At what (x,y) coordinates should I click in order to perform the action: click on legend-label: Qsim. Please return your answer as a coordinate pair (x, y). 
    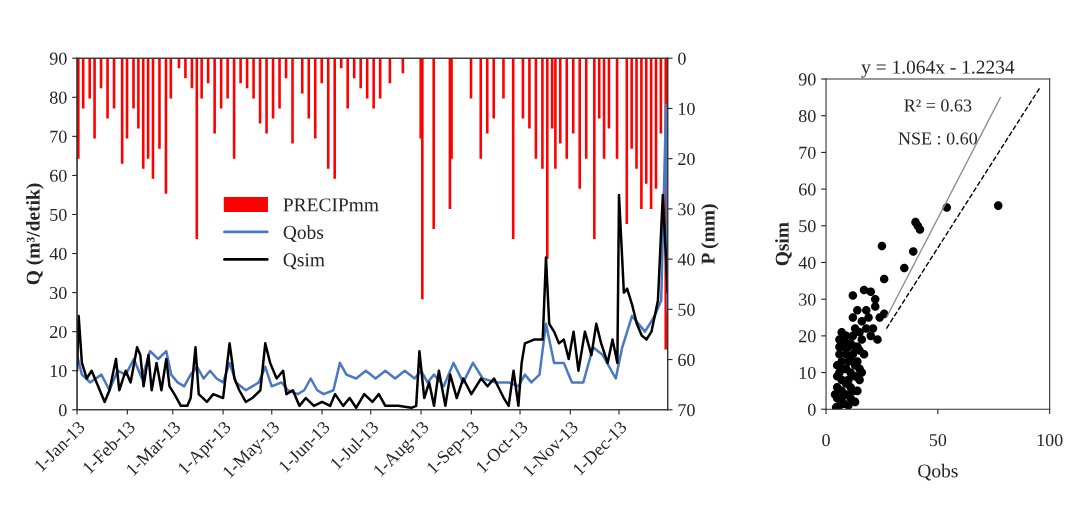
    Looking at the image, I should click on (304, 261).